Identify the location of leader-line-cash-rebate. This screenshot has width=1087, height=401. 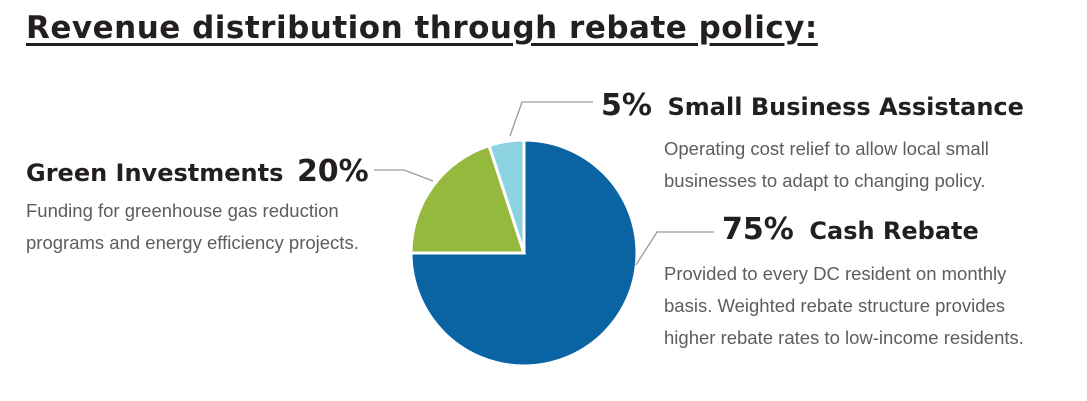
(674, 248).